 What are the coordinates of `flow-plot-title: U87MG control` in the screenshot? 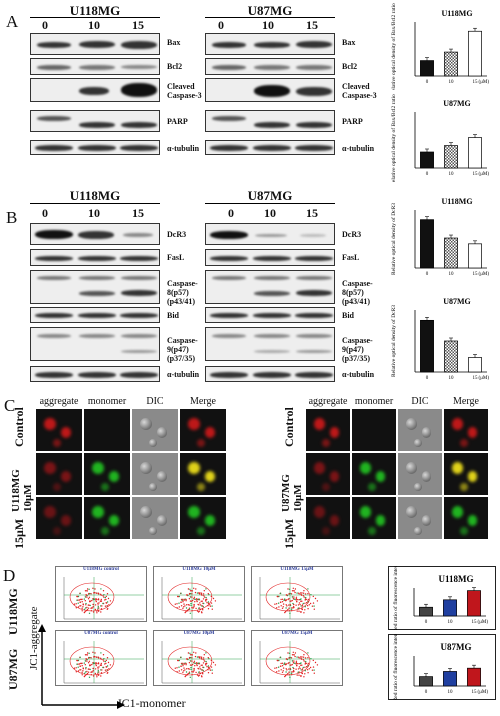 It's located at (101, 633).